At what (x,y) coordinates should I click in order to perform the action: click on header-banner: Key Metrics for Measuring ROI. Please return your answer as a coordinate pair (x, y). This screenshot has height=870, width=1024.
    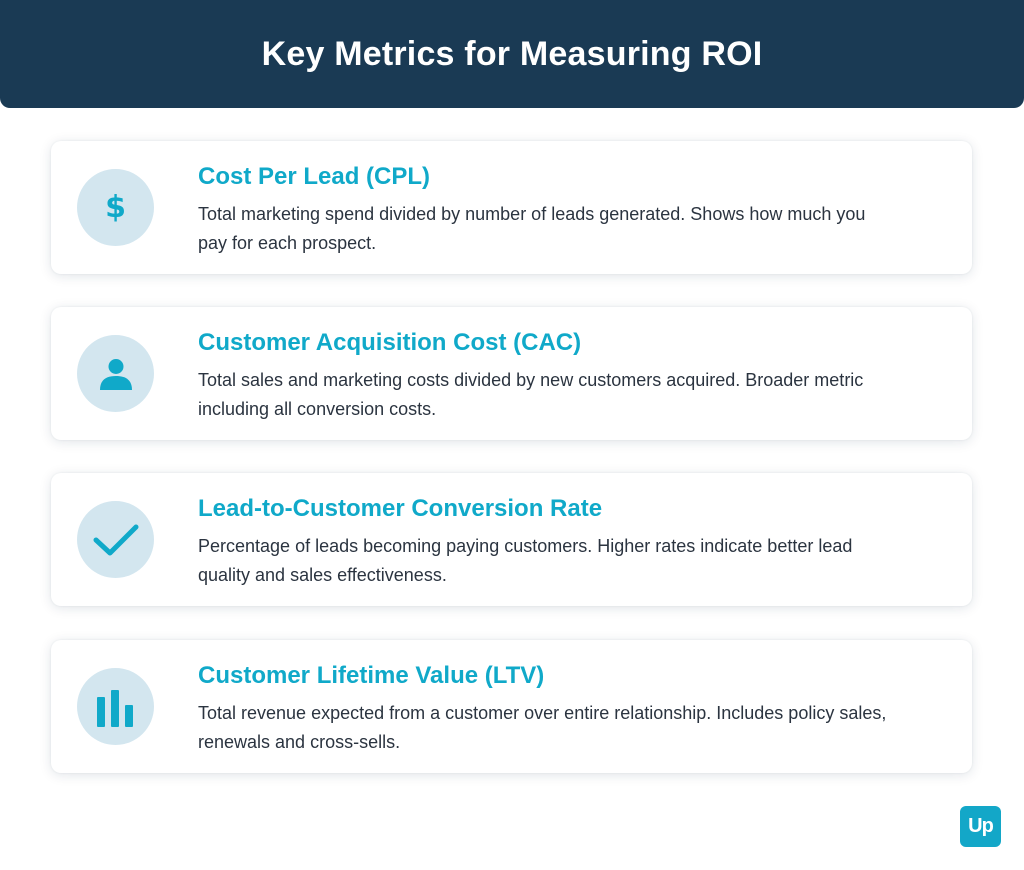
    Looking at the image, I should click on (512, 54).